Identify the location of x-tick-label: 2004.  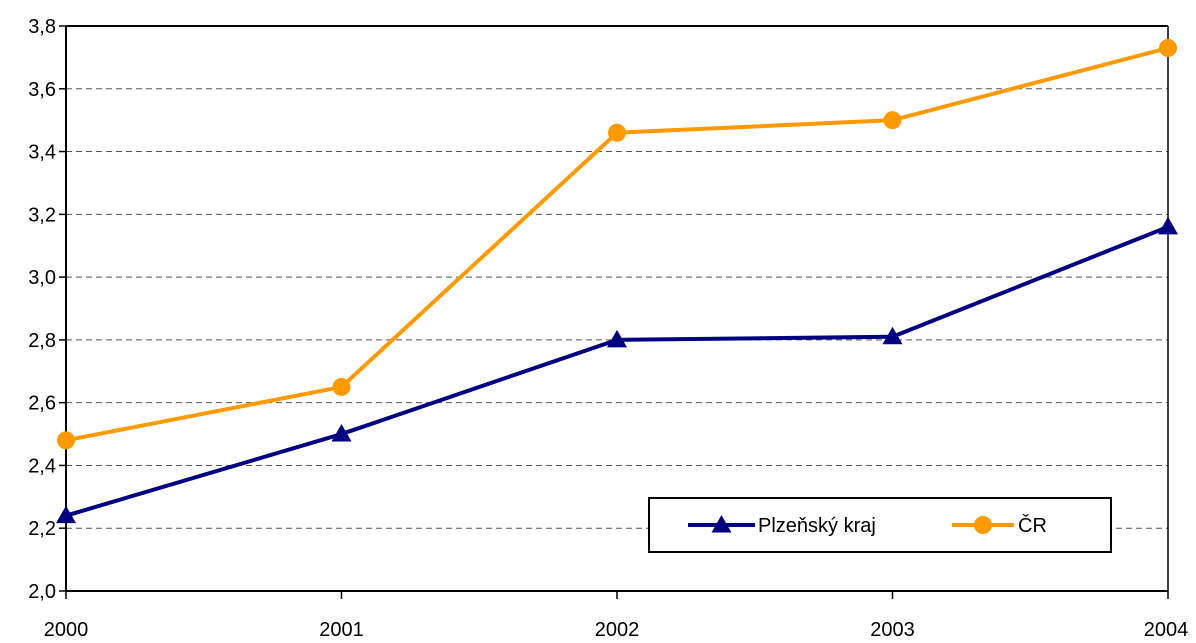
(1166, 630).